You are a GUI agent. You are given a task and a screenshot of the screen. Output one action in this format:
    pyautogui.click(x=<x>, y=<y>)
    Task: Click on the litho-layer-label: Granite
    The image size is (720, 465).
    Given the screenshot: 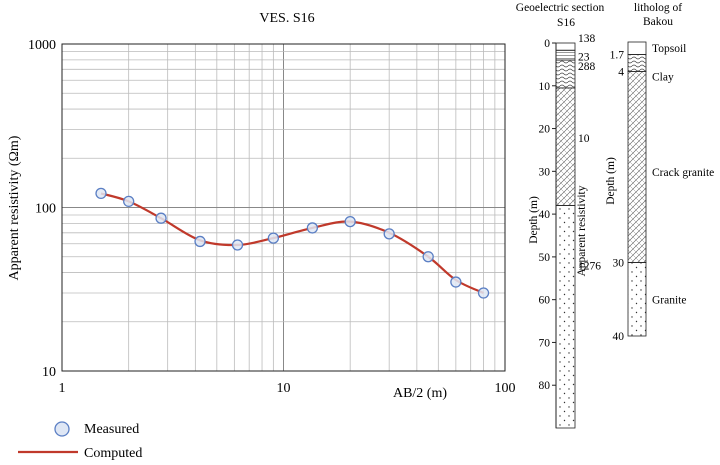 What is the action you would take?
    pyautogui.click(x=669, y=300)
    